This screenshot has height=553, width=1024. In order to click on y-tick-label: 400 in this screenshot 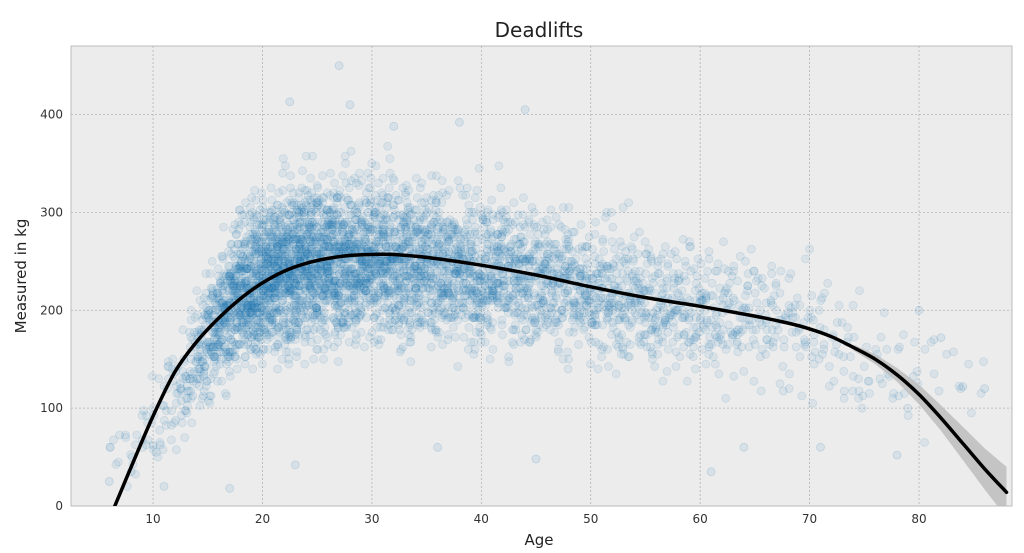, I will do `click(51, 115)`.